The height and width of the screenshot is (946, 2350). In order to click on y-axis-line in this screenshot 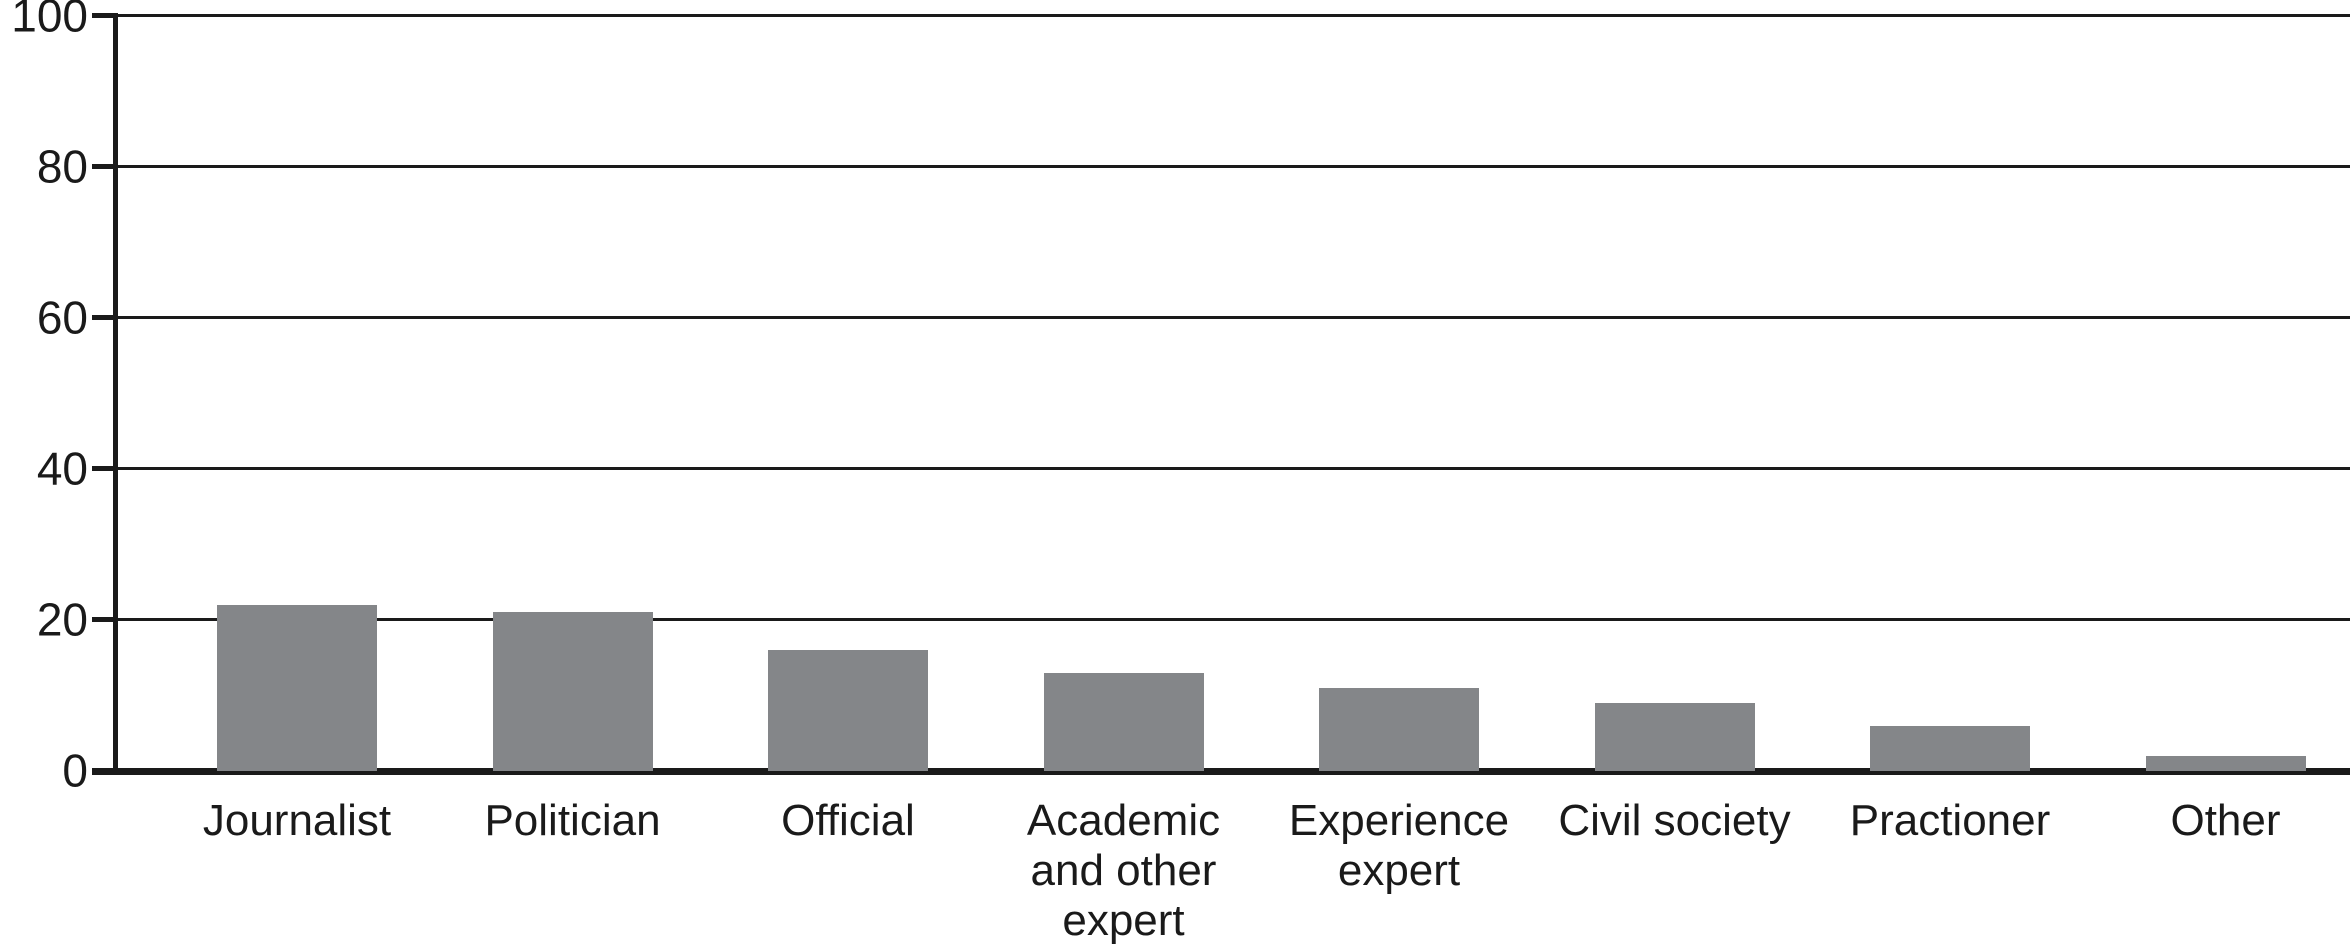, I will do `click(115, 395)`.